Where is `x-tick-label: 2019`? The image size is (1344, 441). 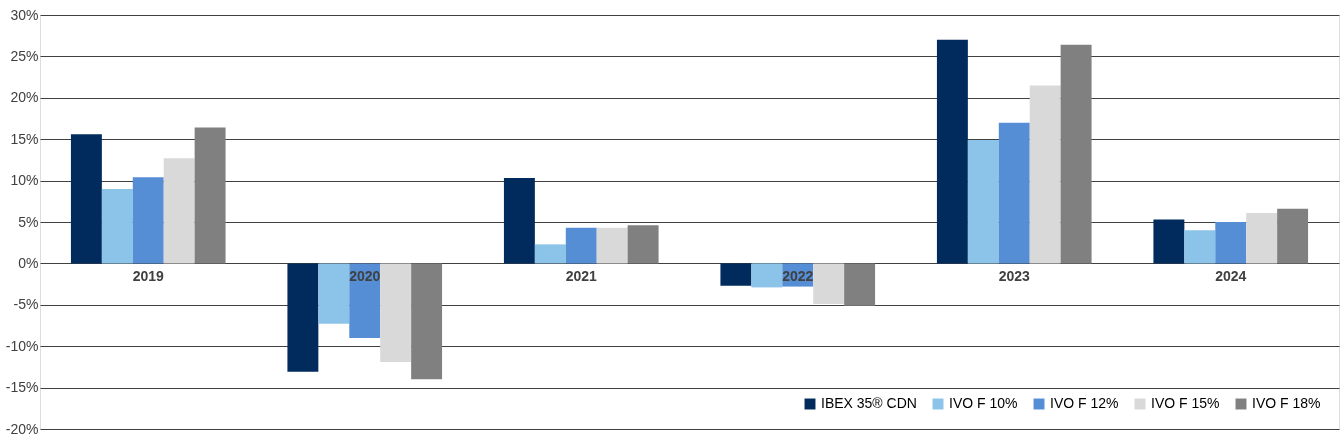
x-tick-label: 2019 is located at coordinates (148, 276).